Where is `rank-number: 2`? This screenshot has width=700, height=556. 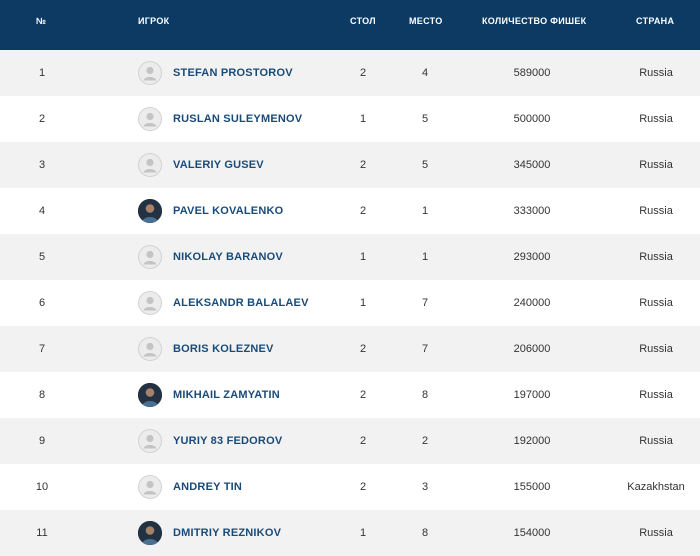 rank-number: 2 is located at coordinates (42, 119).